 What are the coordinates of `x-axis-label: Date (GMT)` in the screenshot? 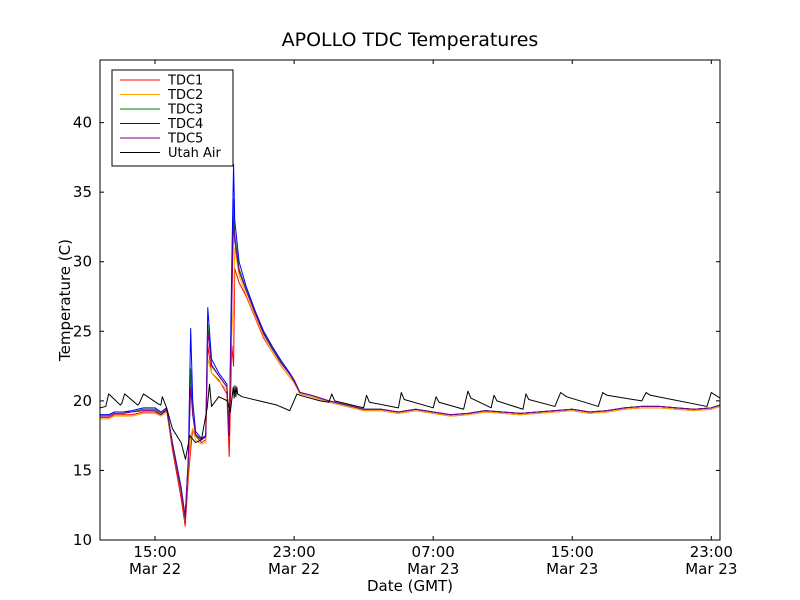 It's located at (410, 586).